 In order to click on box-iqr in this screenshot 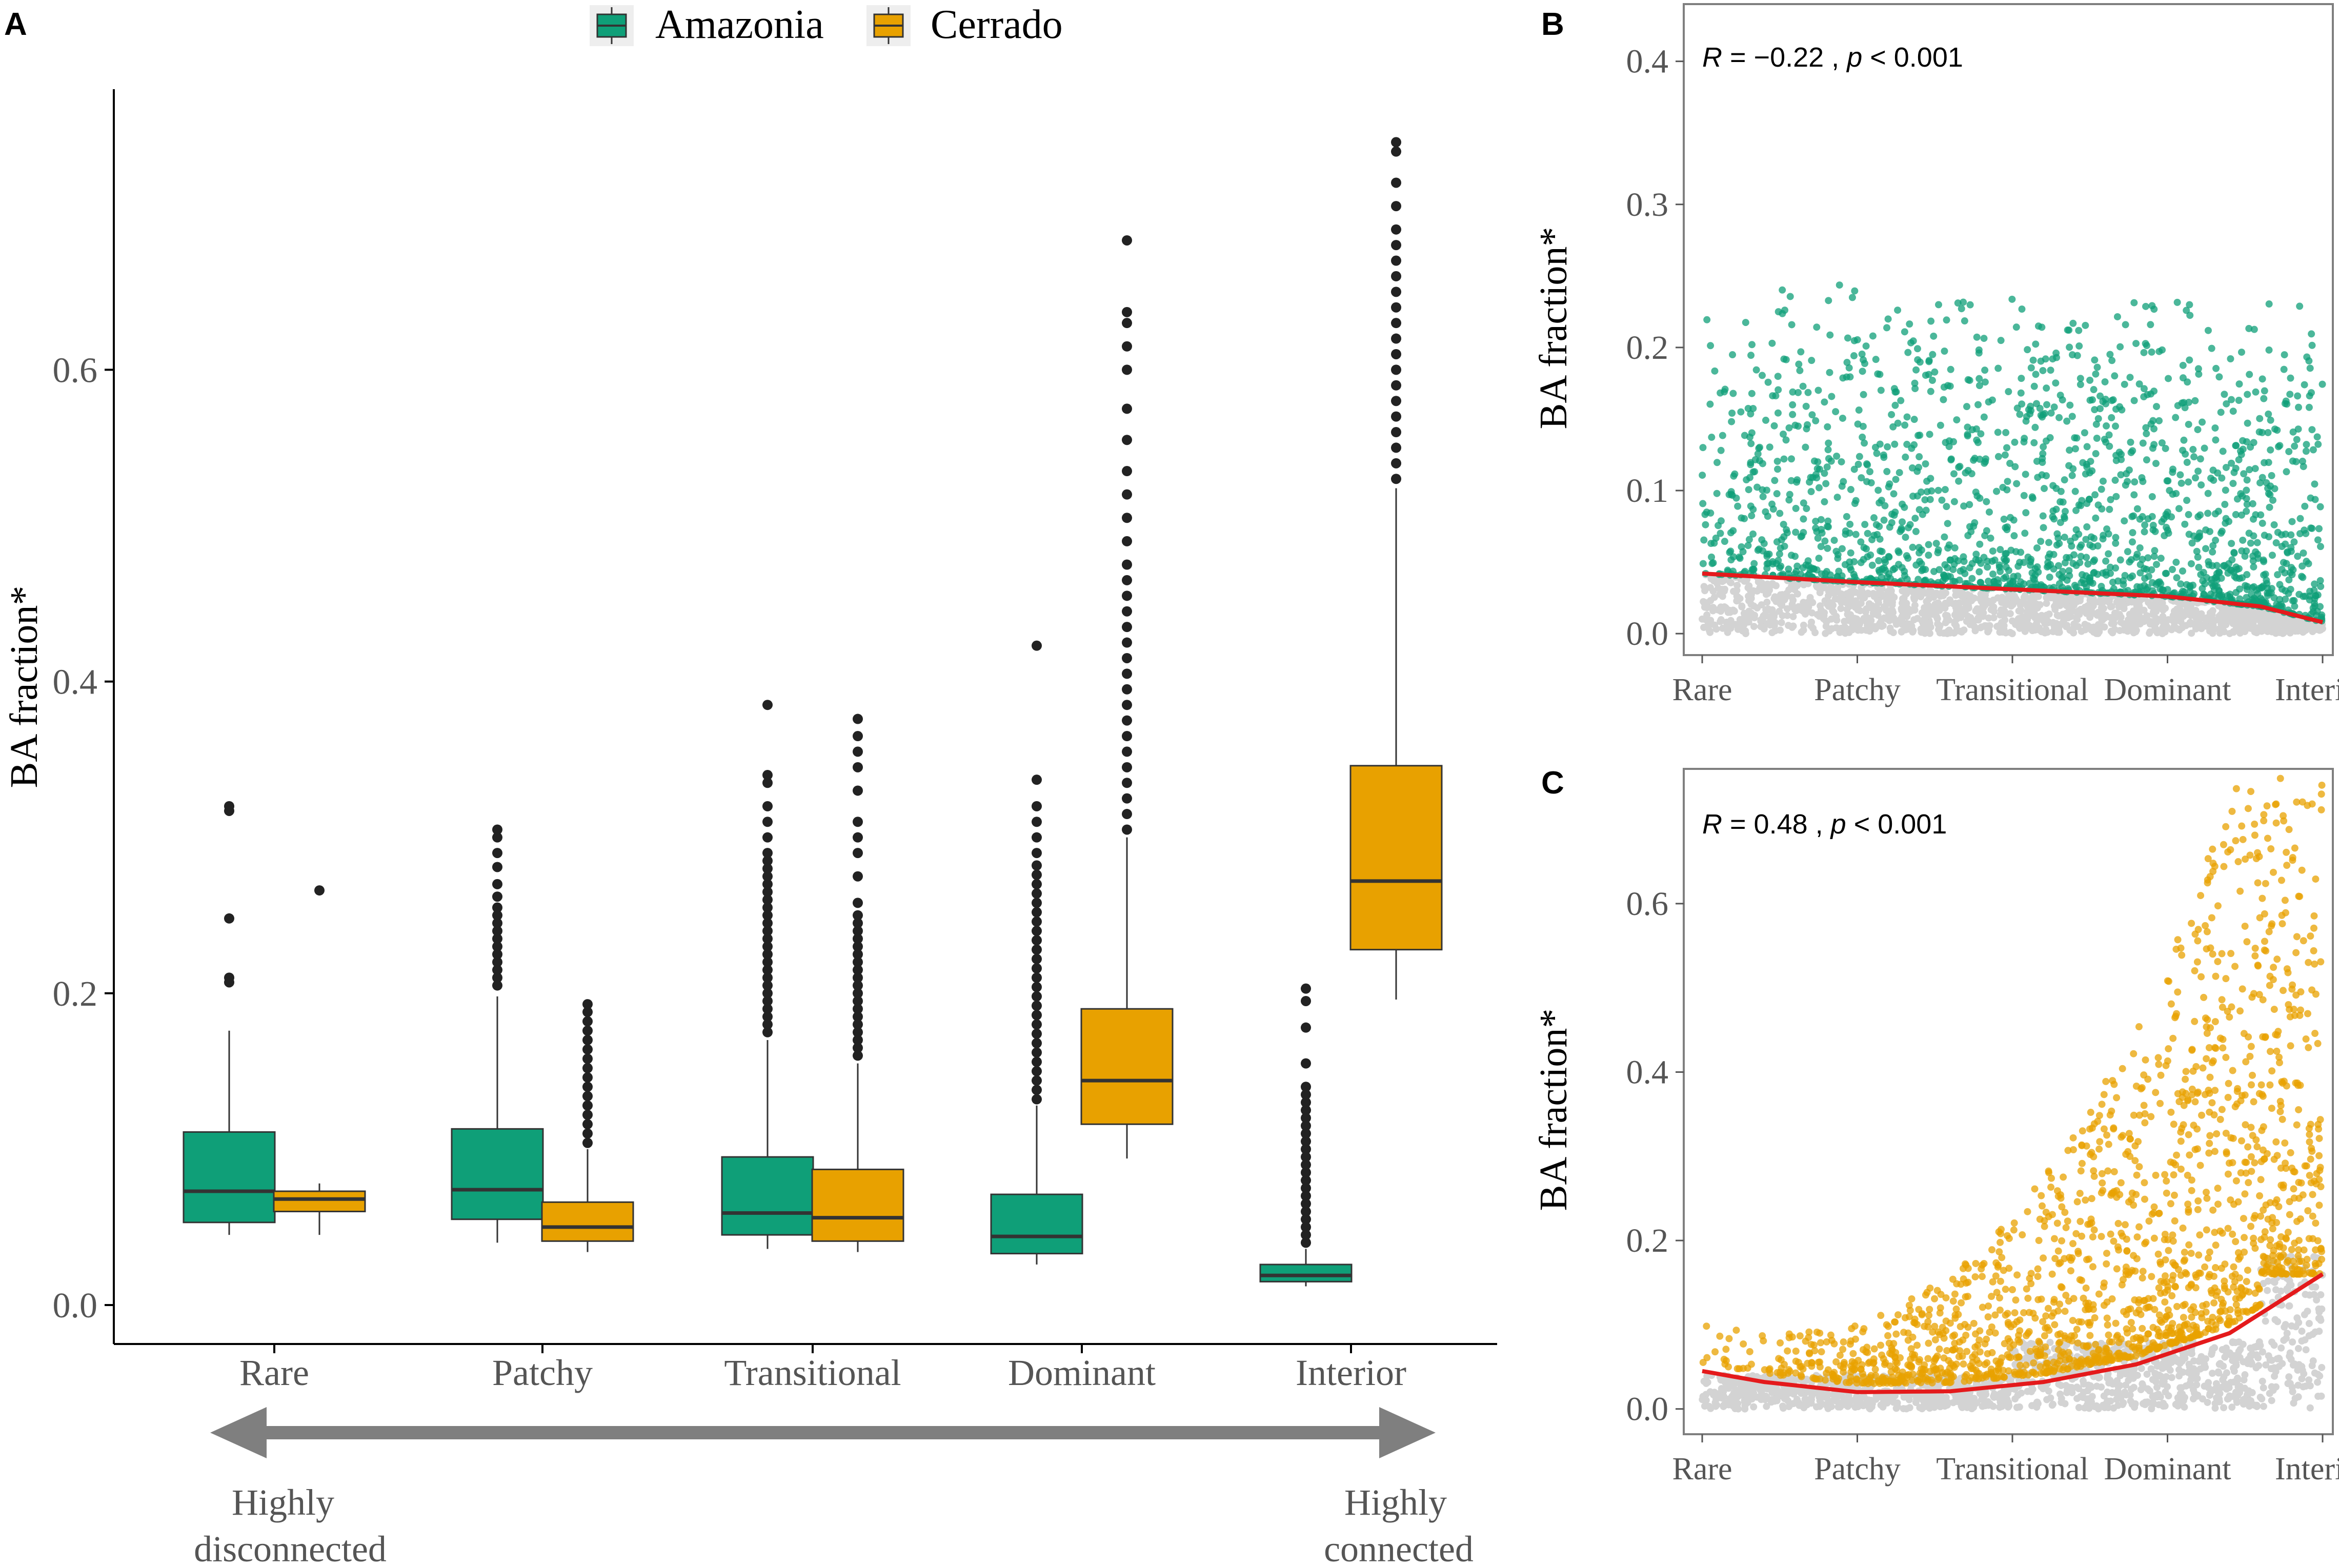, I will do `click(1306, 1273)`.